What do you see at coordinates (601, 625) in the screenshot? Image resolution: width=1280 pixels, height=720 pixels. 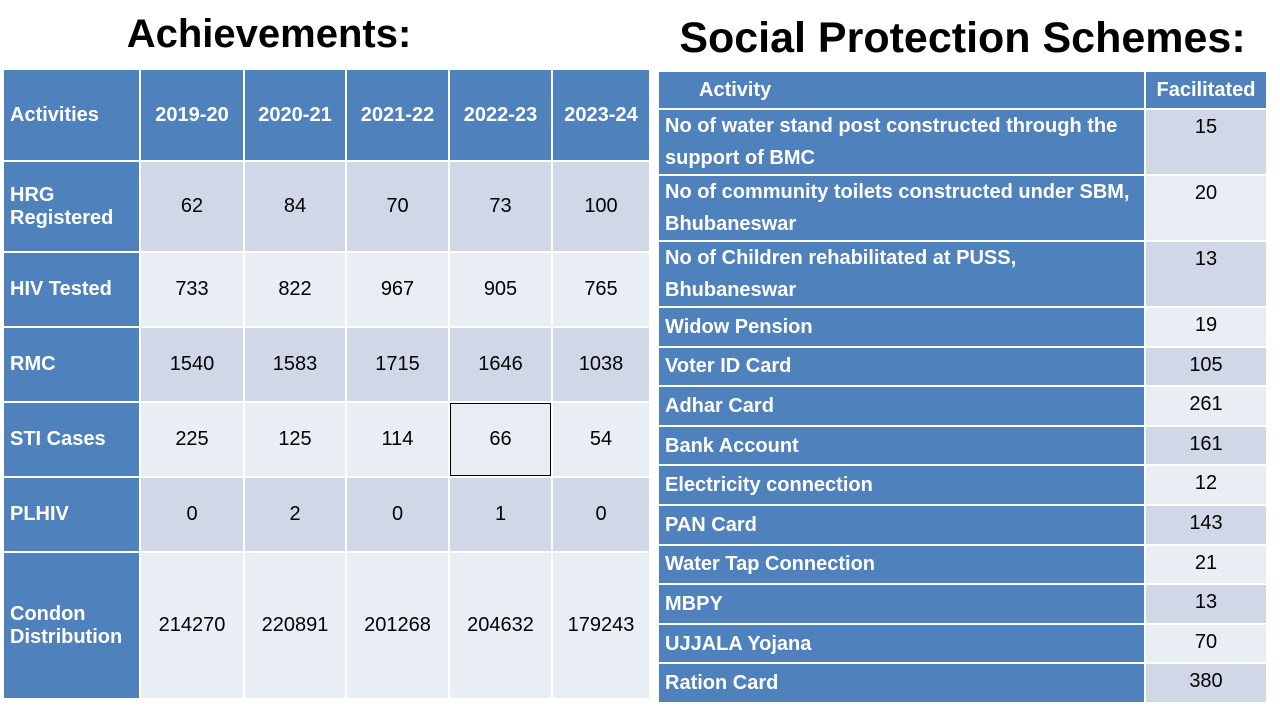 I see `table-cell: 179243` at bounding box center [601, 625].